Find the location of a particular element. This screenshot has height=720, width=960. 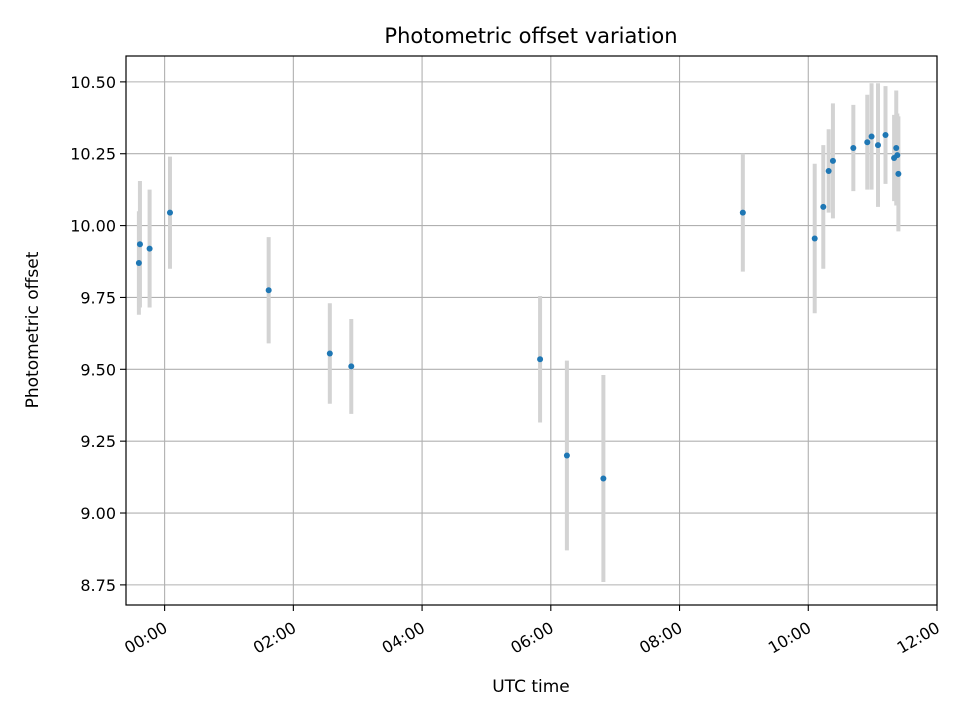

y-tick-label: 10.00 is located at coordinates (93, 226).